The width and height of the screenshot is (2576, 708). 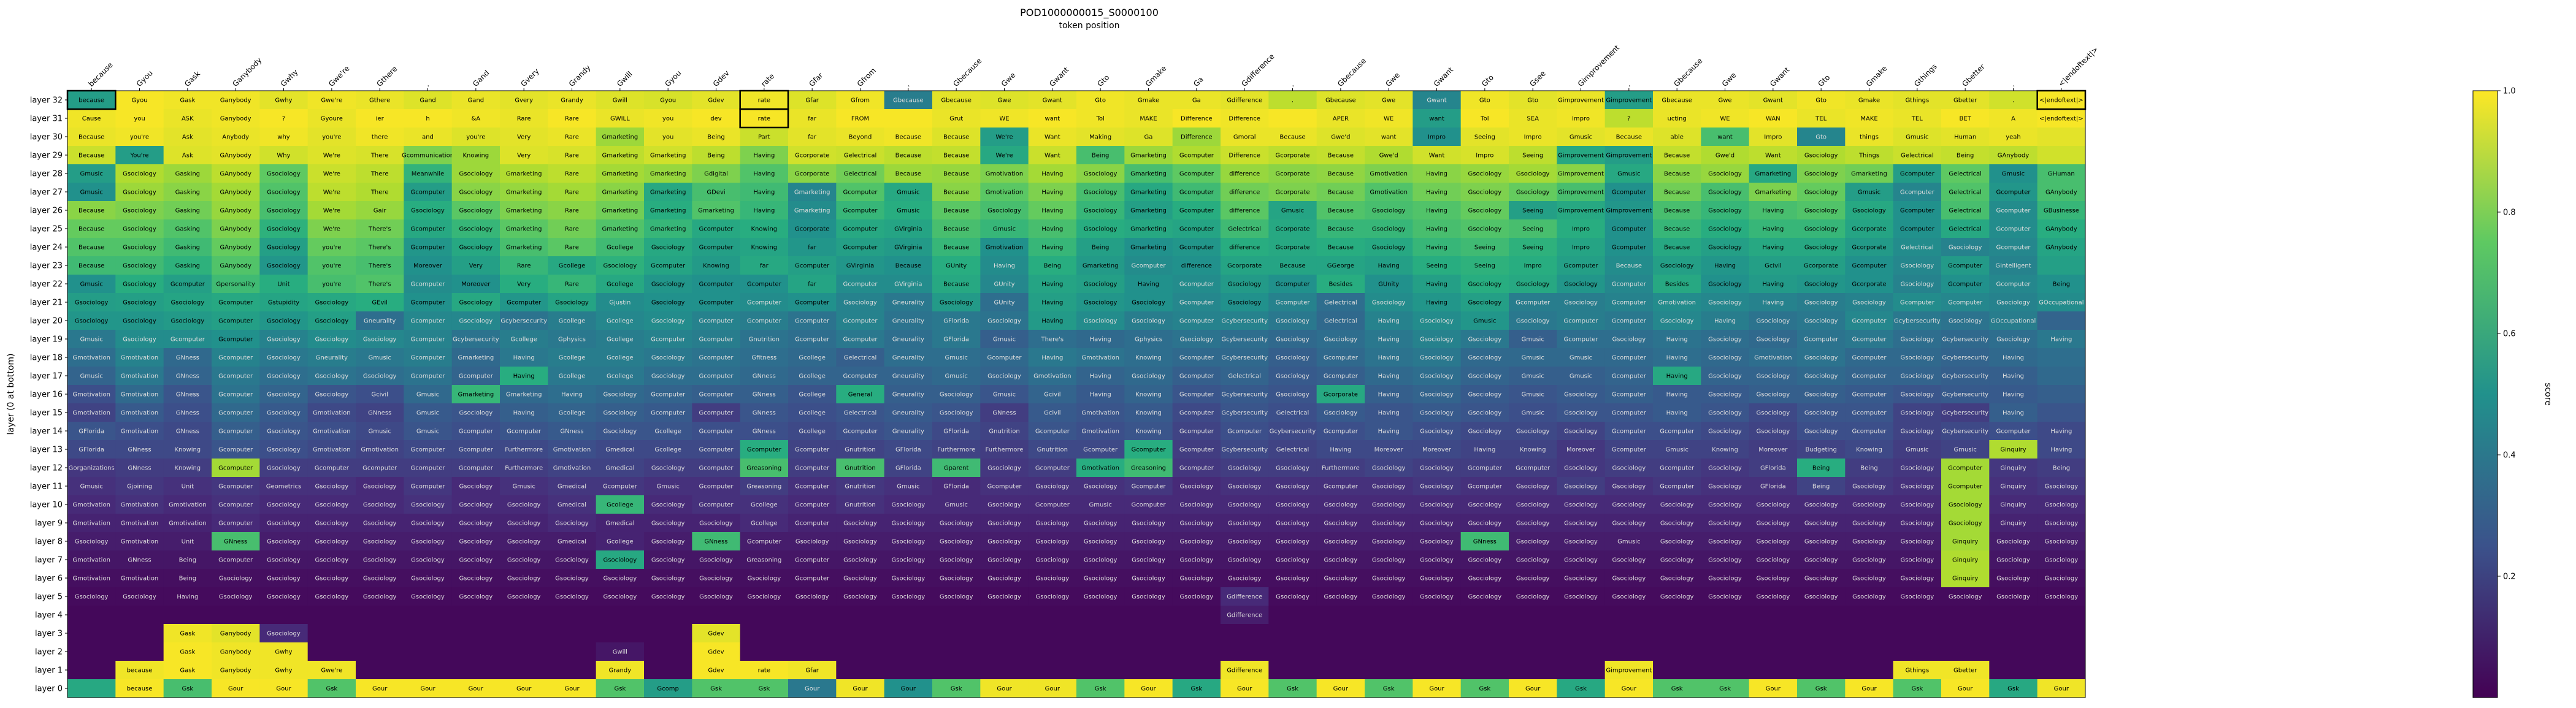 I want to click on y-tick-label: layer 6, so click(x=49, y=579).